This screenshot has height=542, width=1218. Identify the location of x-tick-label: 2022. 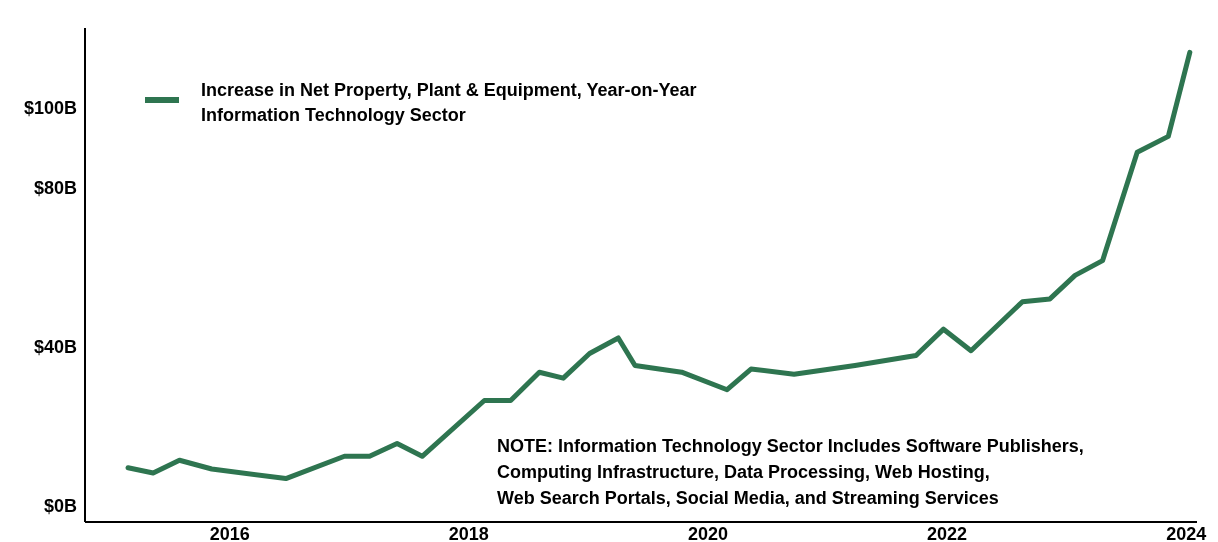
(947, 533).